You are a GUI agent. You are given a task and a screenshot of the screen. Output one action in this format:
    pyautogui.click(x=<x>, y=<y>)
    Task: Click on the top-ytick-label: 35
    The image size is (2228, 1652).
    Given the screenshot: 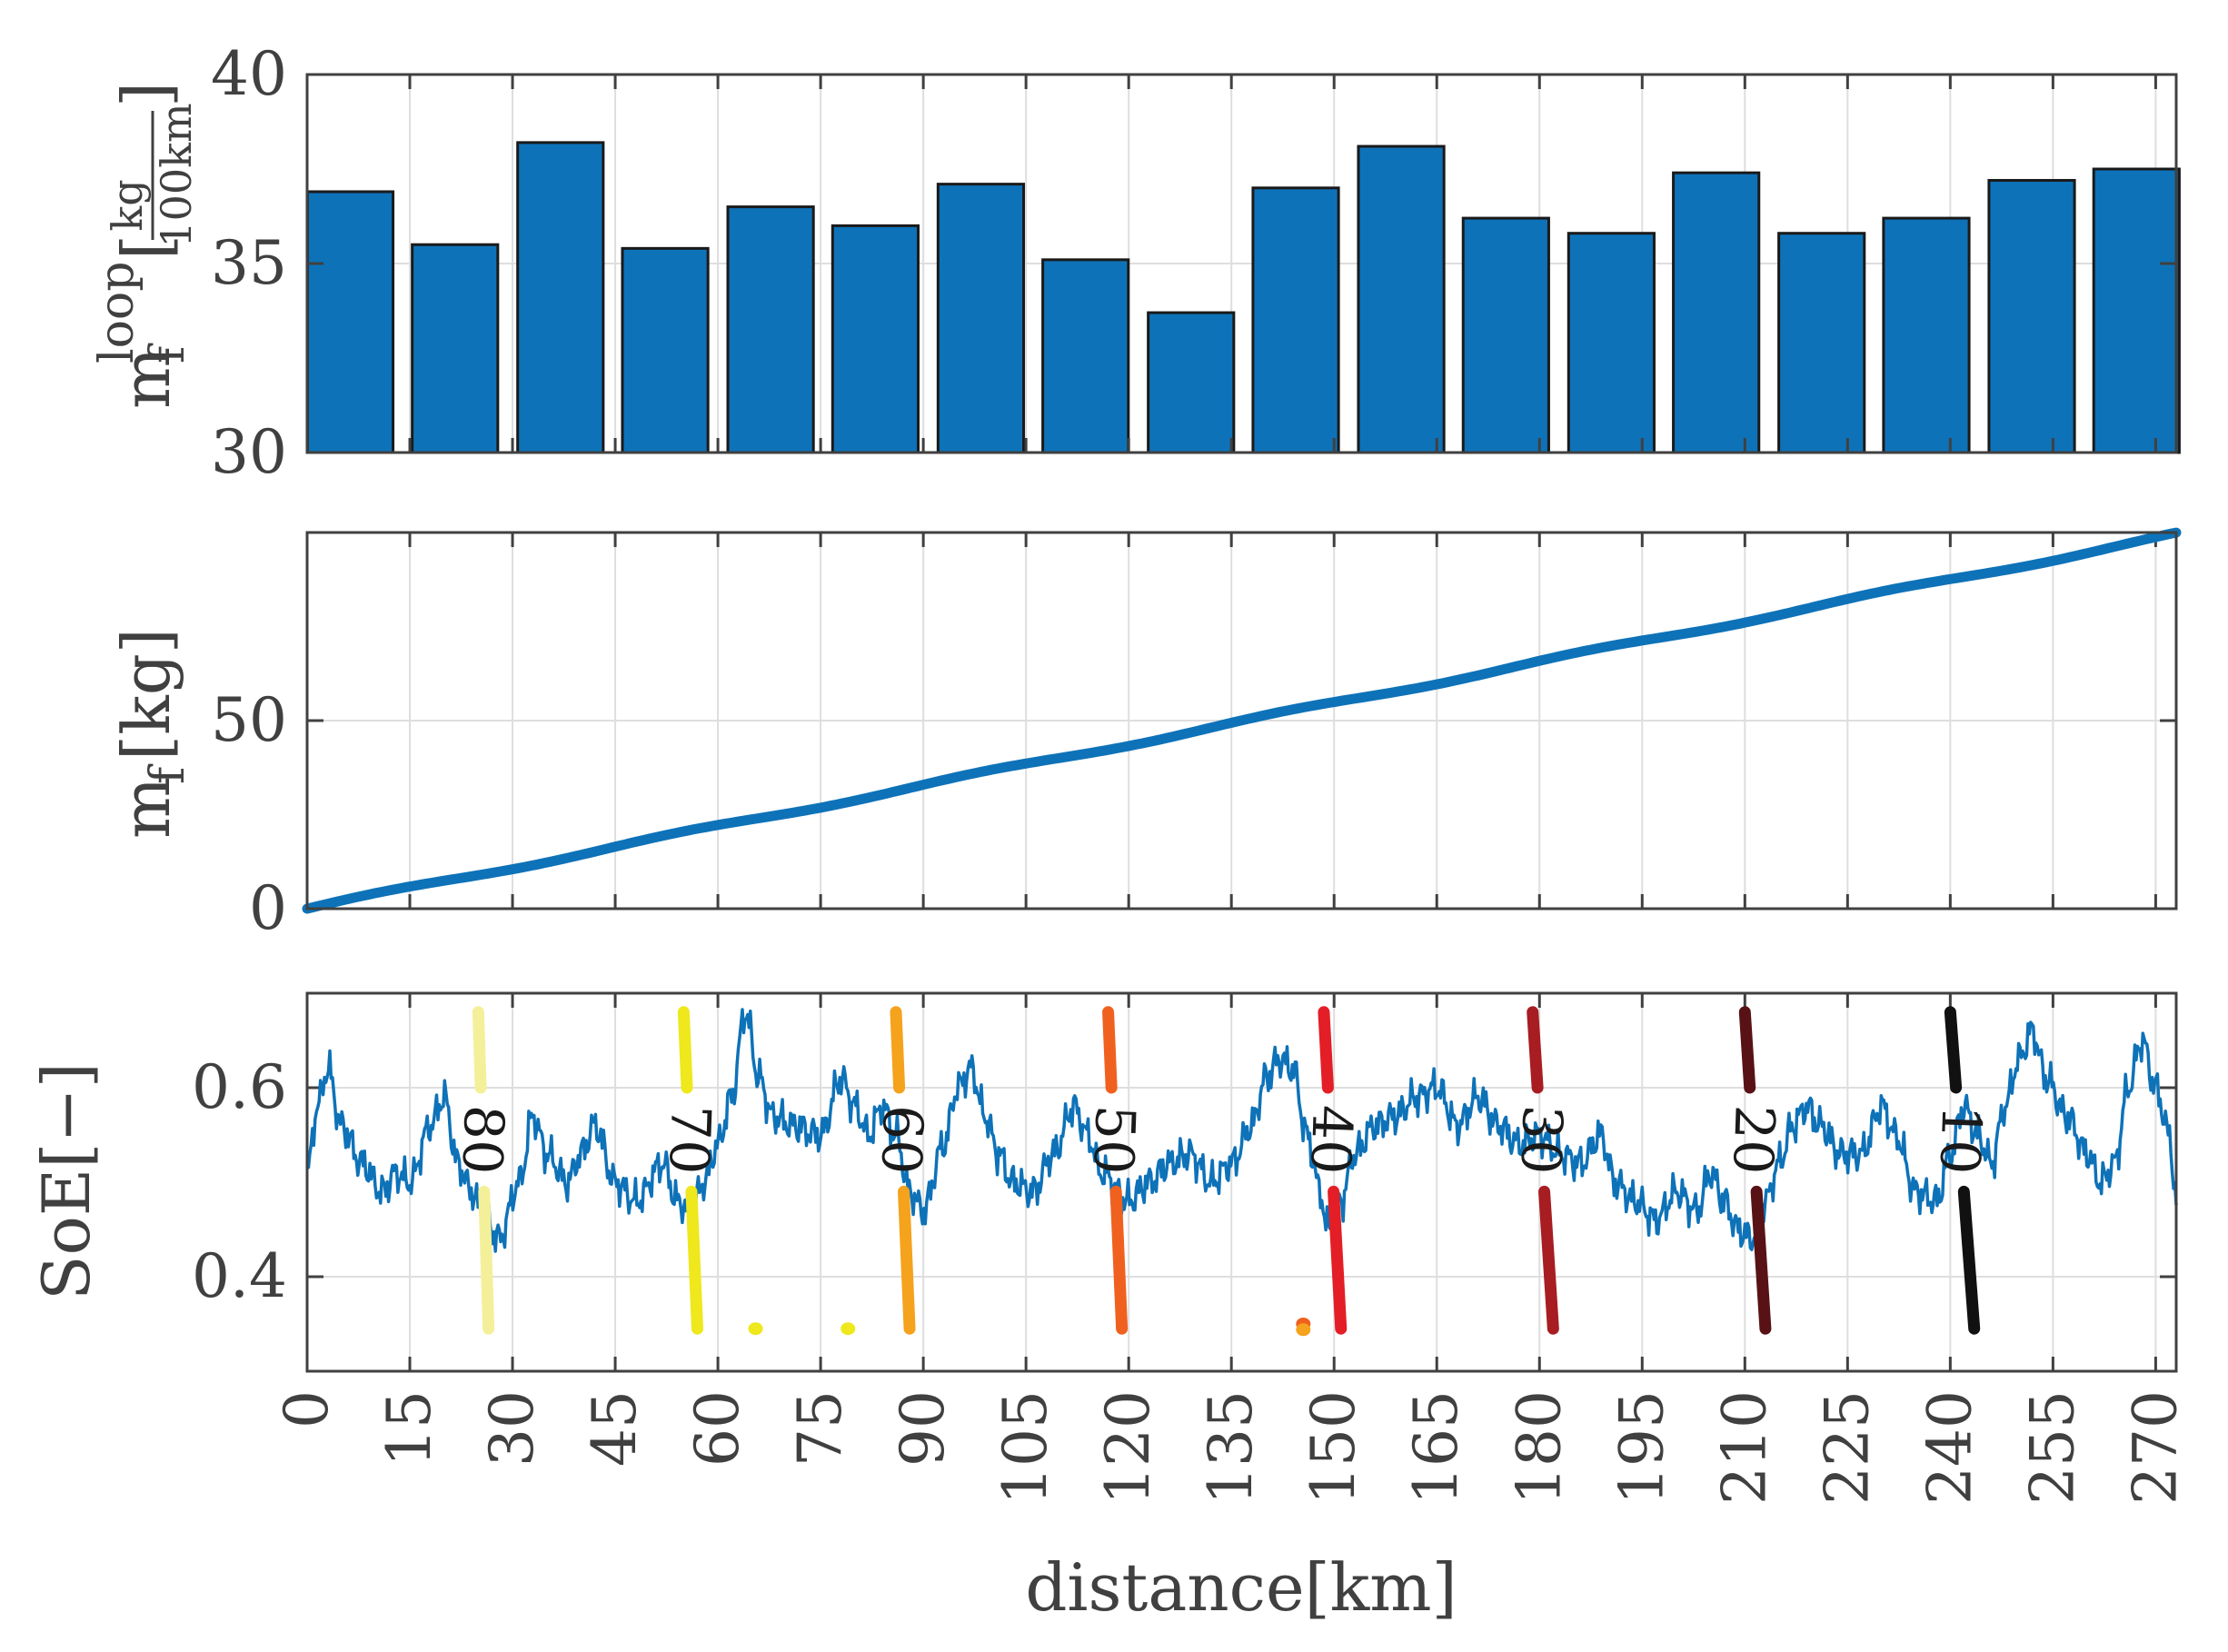 What is the action you would take?
    pyautogui.click(x=249, y=263)
    